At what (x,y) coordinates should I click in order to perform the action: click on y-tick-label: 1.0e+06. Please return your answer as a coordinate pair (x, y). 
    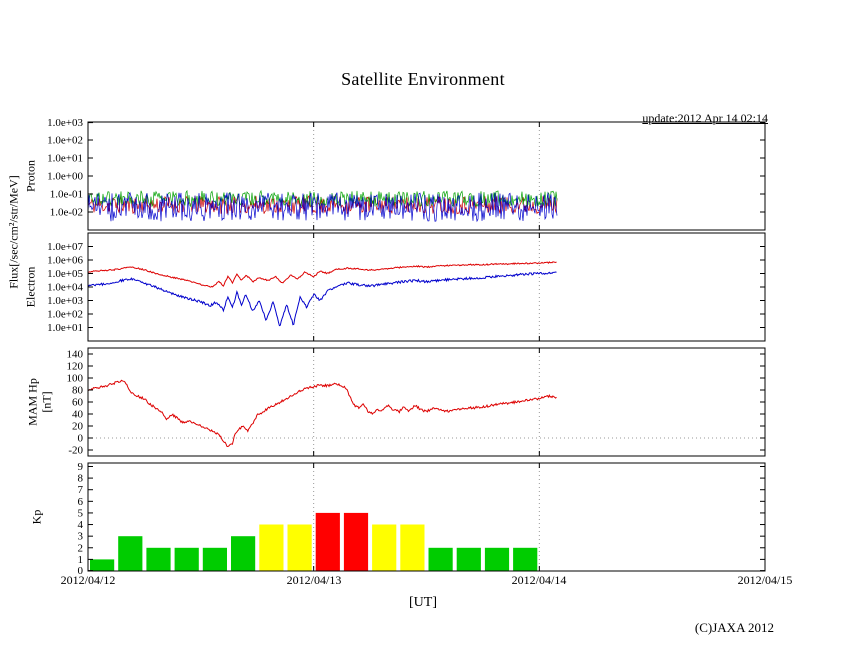
    Looking at the image, I should click on (65, 261).